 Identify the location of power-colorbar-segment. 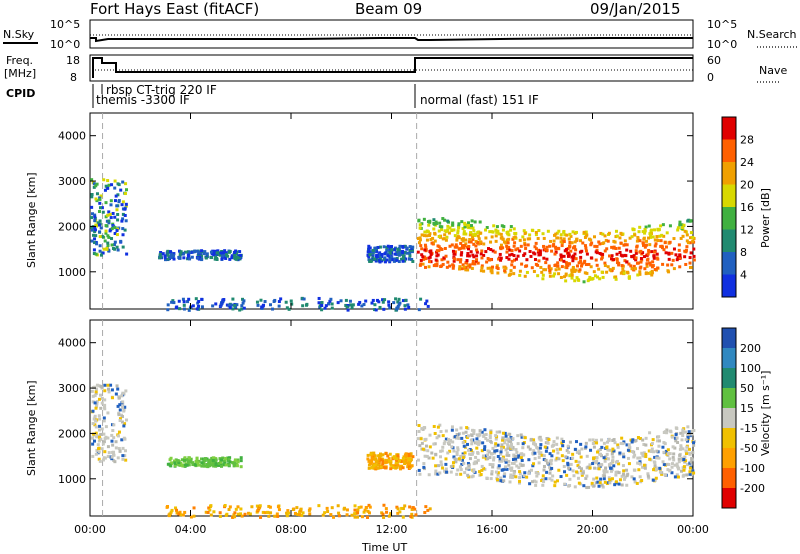
(729, 173).